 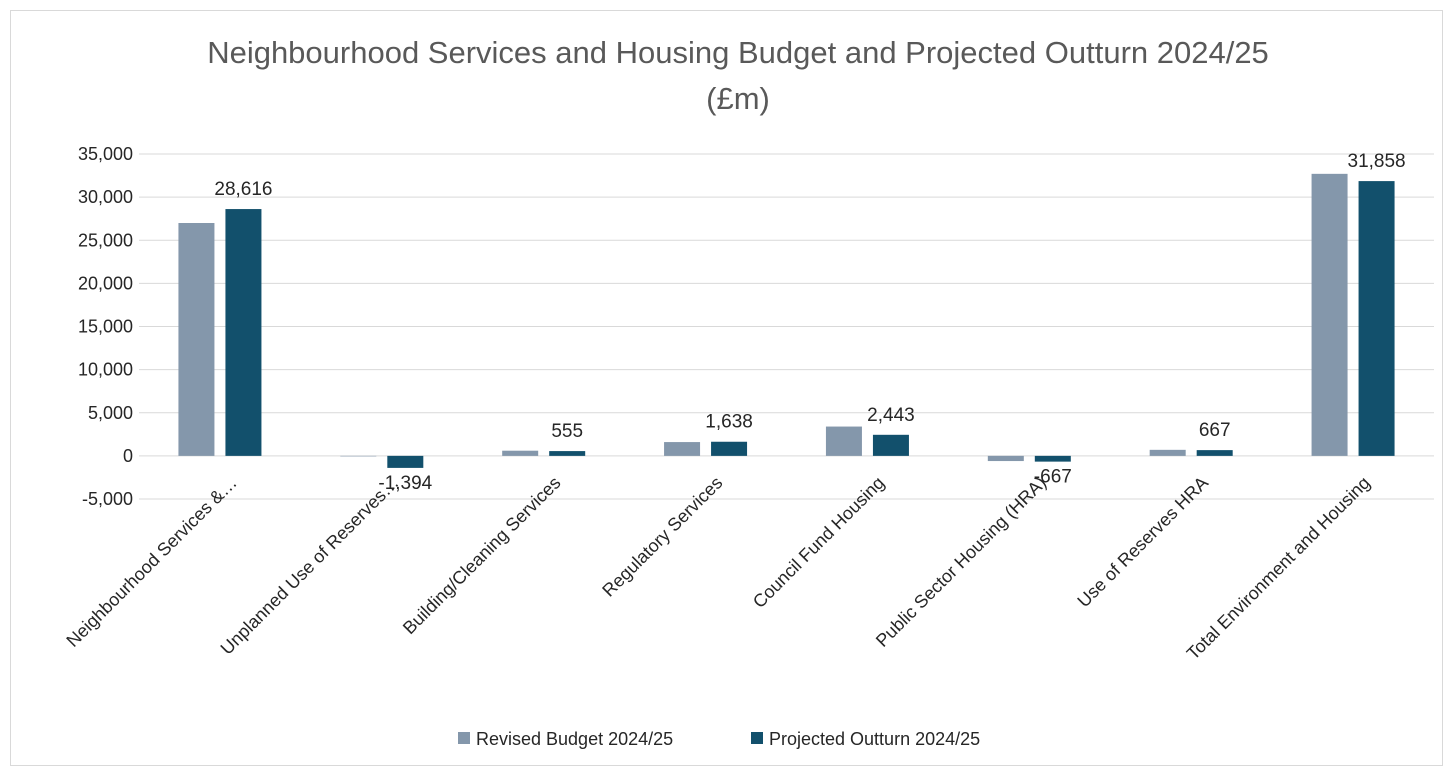 I want to click on data-label: 28,616, so click(x=243, y=189).